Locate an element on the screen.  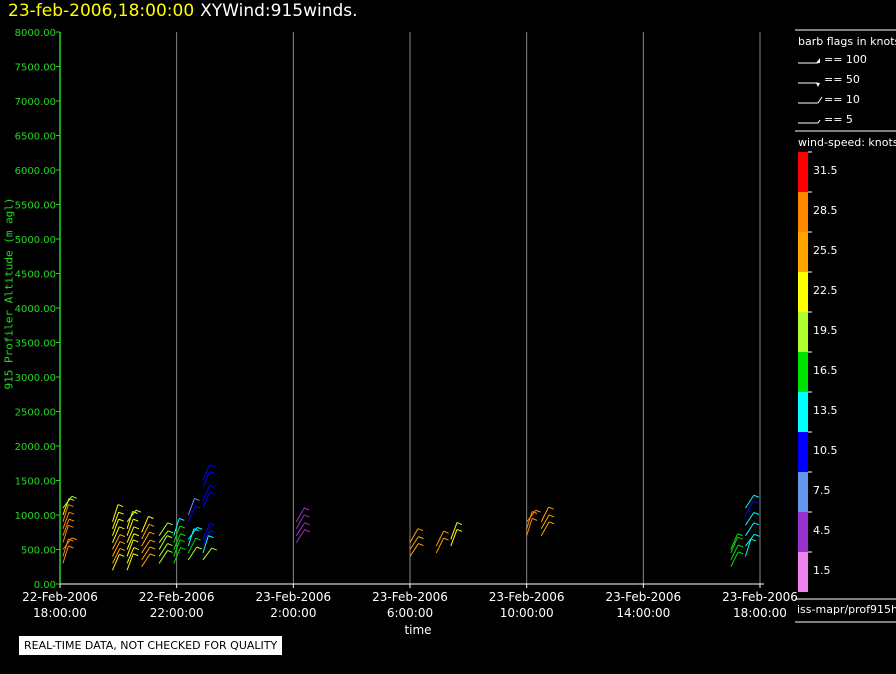
y-tick-label: 1000.00 is located at coordinates (35, 516).